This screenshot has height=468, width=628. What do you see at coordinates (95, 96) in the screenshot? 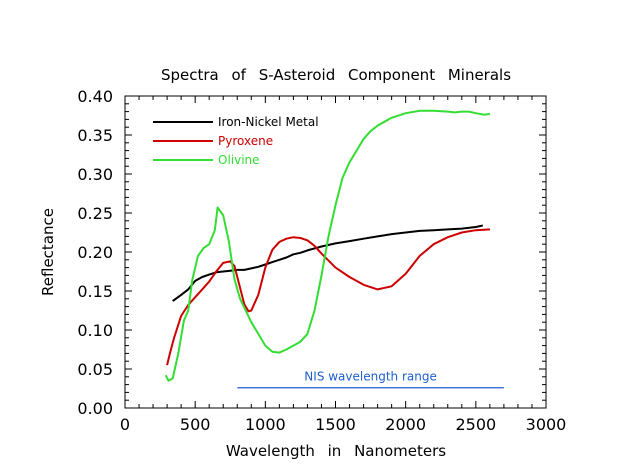
I see `y-tick-label: 0.40` at bounding box center [95, 96].